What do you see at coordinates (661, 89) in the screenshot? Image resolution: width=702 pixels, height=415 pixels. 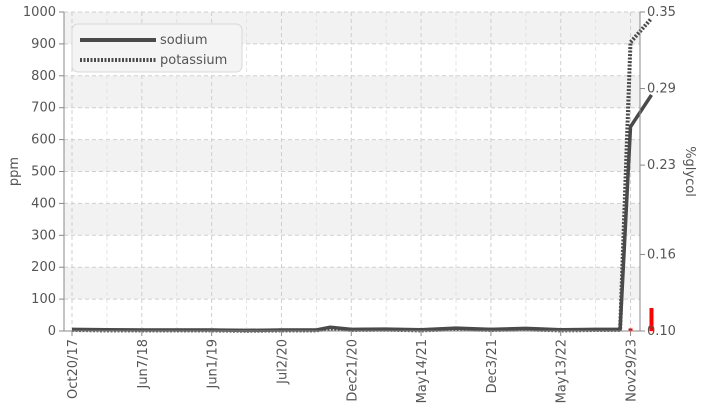 I see `y-right-tick-label: 0.29` at bounding box center [661, 89].